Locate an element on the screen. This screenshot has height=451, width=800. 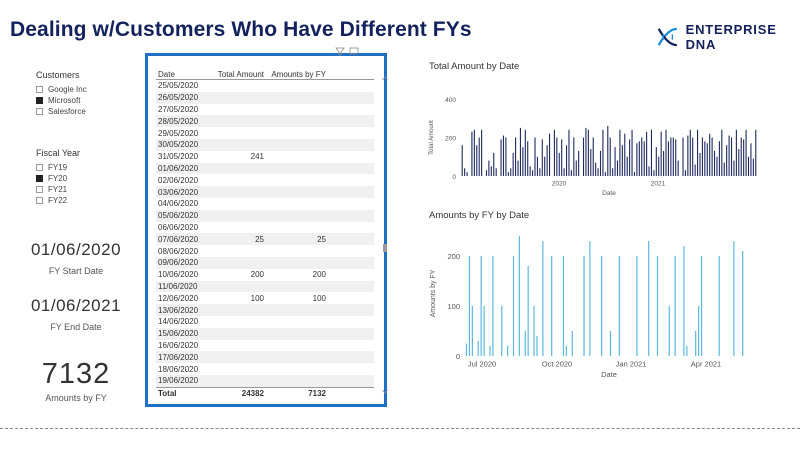
slicer-item-fy19: FY19 is located at coordinates (58, 167).